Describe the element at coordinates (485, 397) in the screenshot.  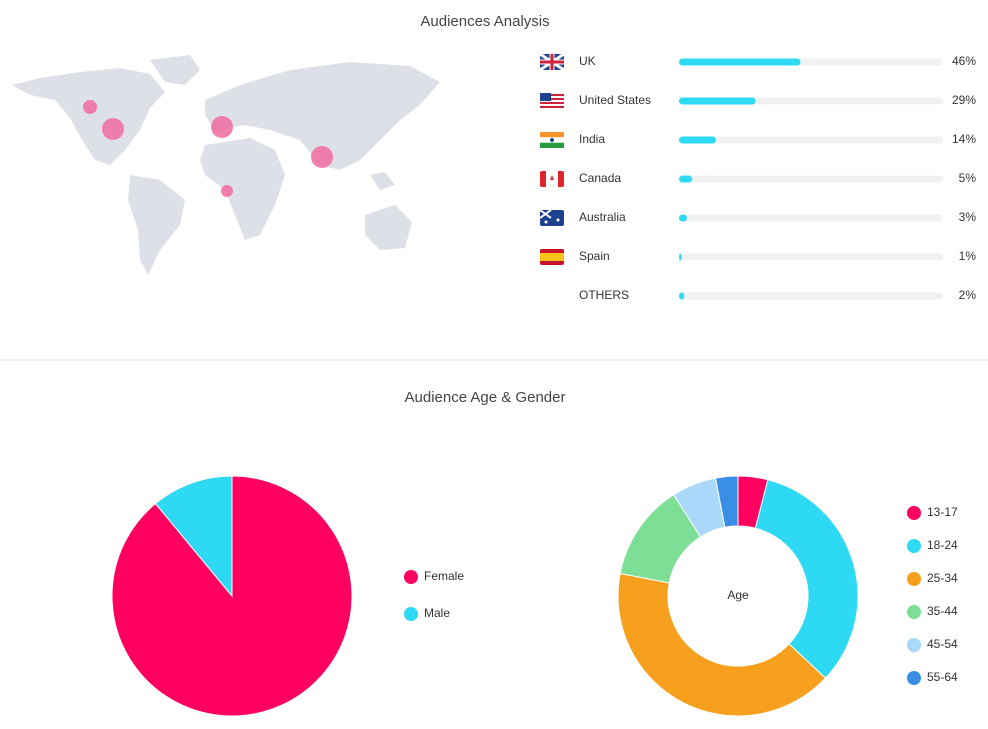
I see `section-title: Audience Age & Gender` at that location.